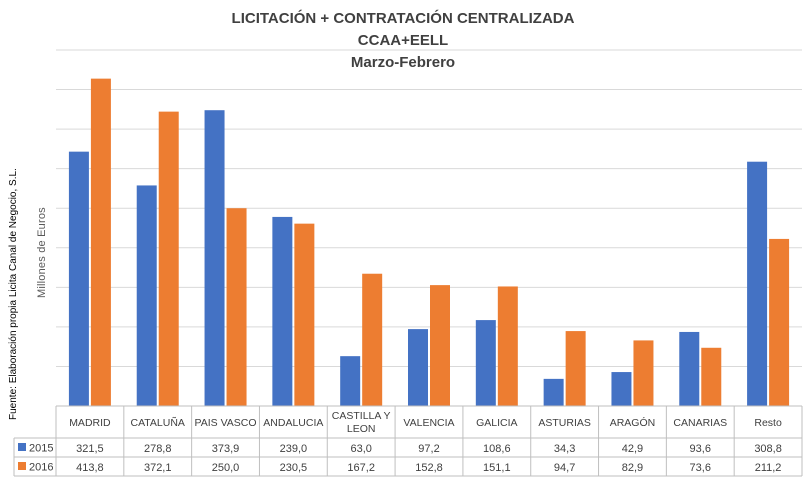  I want to click on data-value-2015: 308,8, so click(768, 449).